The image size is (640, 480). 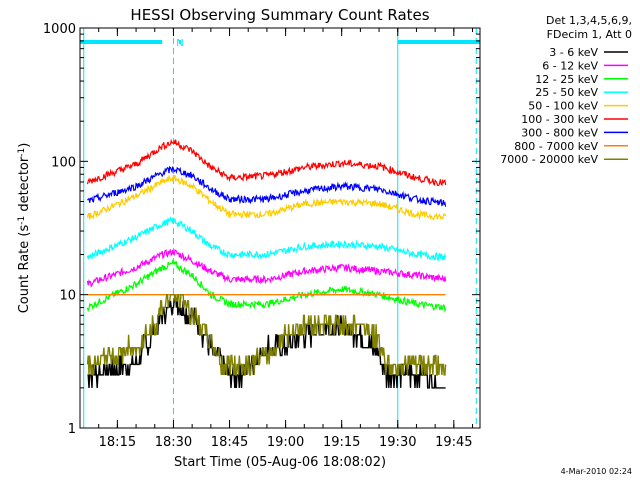 I want to click on x-tick-label: 18:45, so click(x=229, y=442).